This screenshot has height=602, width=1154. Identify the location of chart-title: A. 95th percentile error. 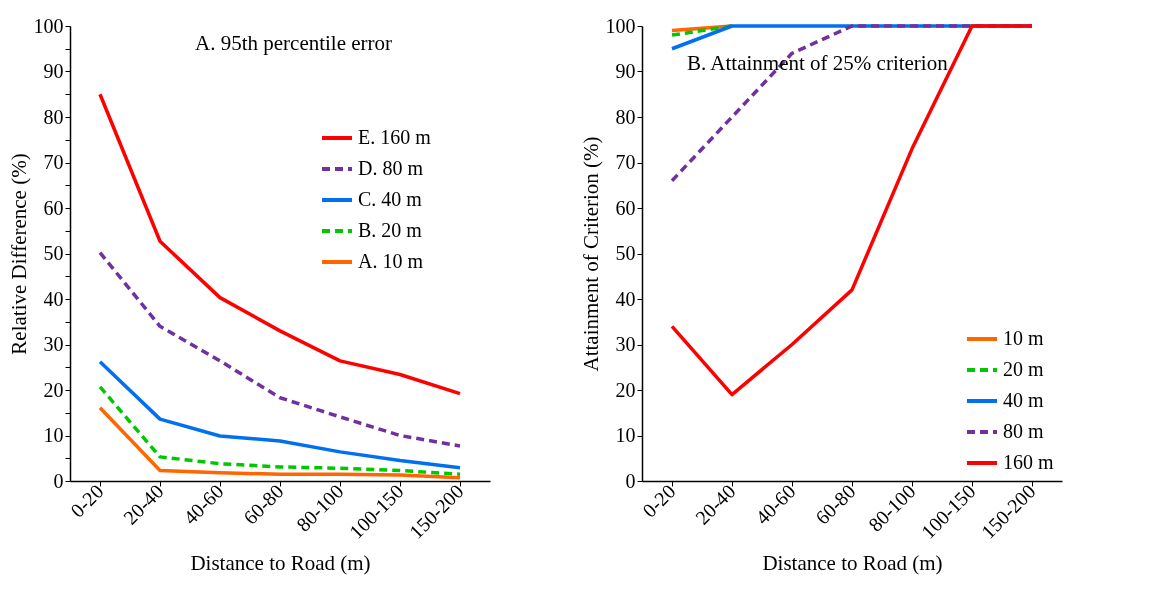
(294, 43).